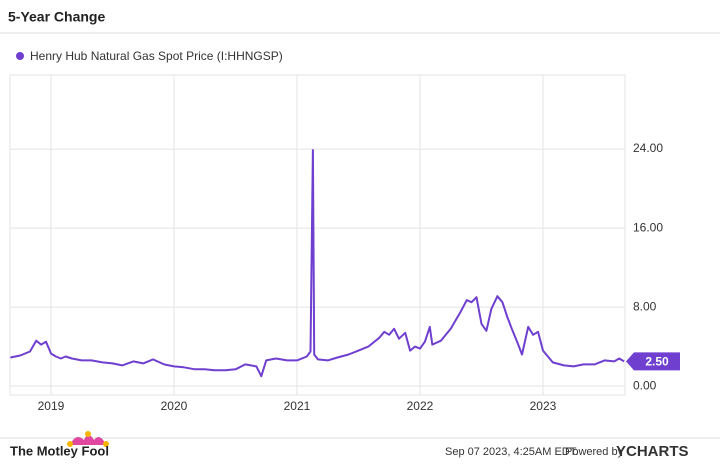 This screenshot has height=465, width=720. Describe the element at coordinates (652, 451) in the screenshot. I see `brand: YCHARTS` at that location.